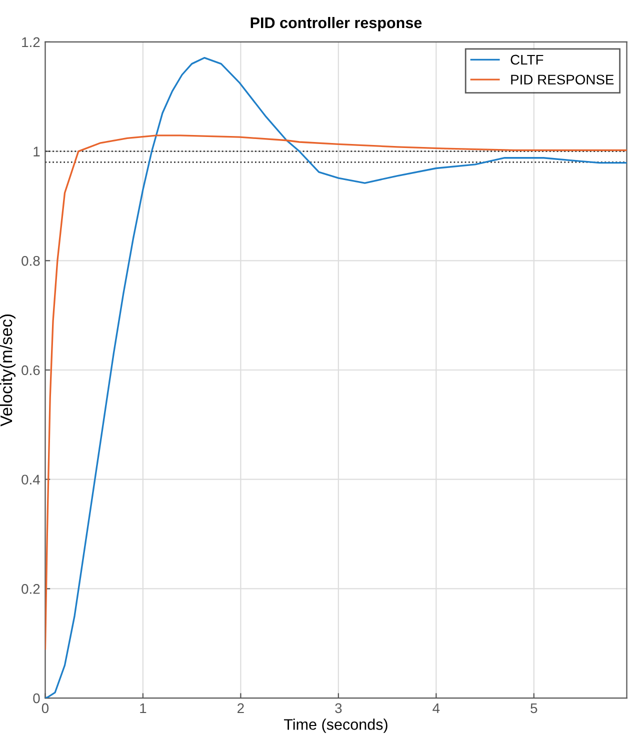  Describe the element at coordinates (336, 24) in the screenshot. I see `chart-title: PID controller response` at that location.